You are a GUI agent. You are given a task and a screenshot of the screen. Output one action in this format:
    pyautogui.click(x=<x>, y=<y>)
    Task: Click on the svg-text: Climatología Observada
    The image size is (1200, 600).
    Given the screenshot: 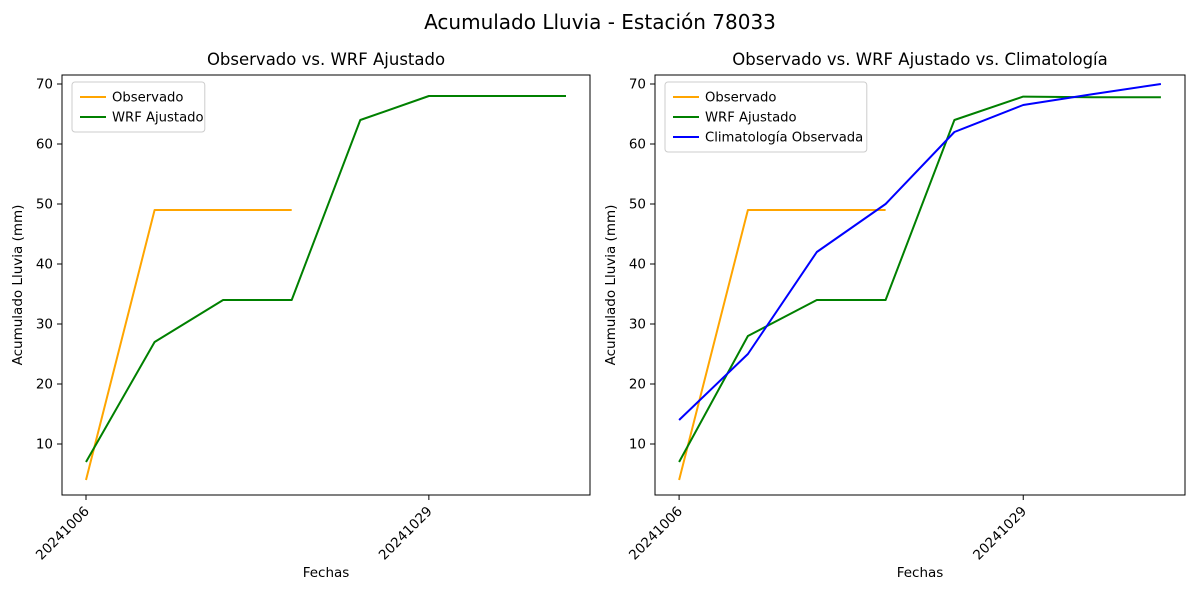 What is the action you would take?
    pyautogui.click(x=784, y=138)
    